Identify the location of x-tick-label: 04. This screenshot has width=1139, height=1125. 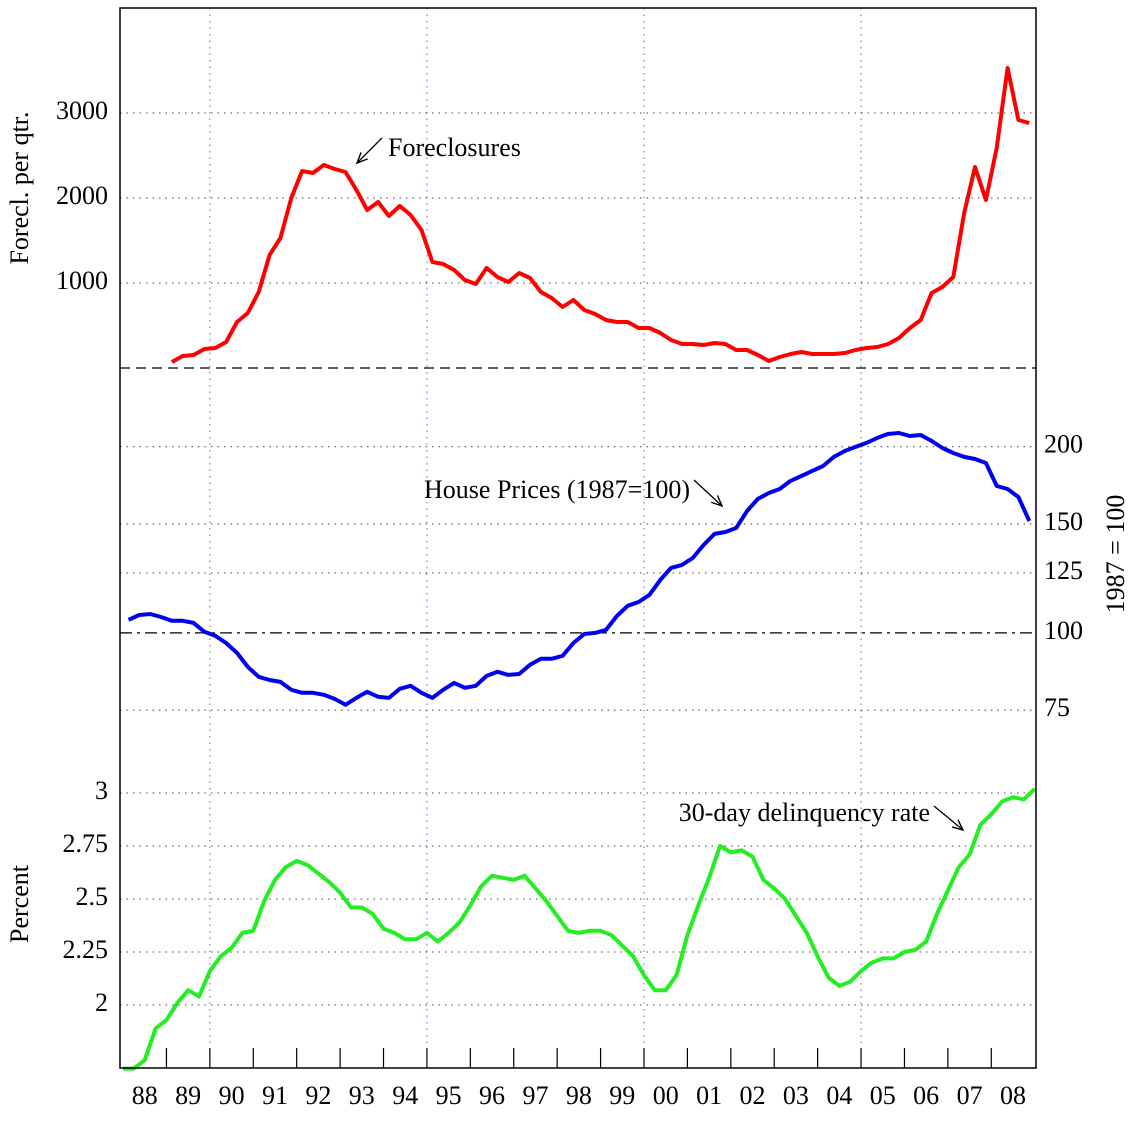
(839, 1095).